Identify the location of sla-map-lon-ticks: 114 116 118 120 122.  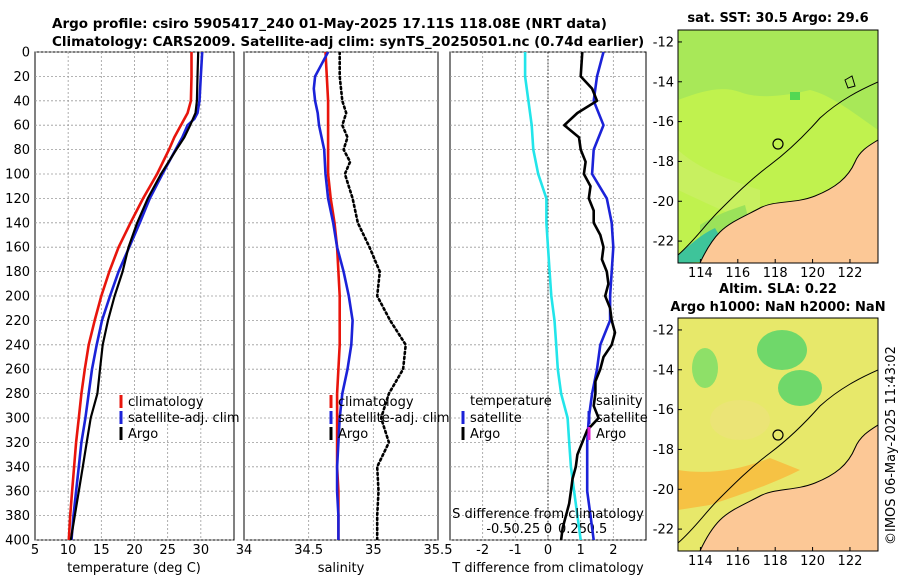
(775, 558).